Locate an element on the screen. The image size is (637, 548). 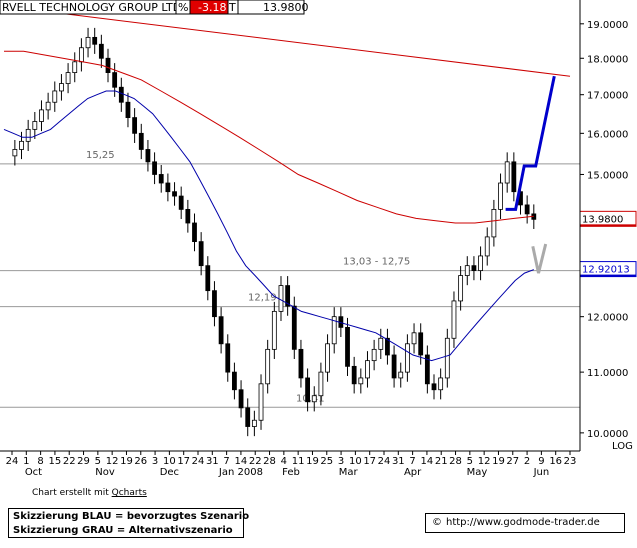
x-tick-label: 11 is located at coordinates (298, 461).